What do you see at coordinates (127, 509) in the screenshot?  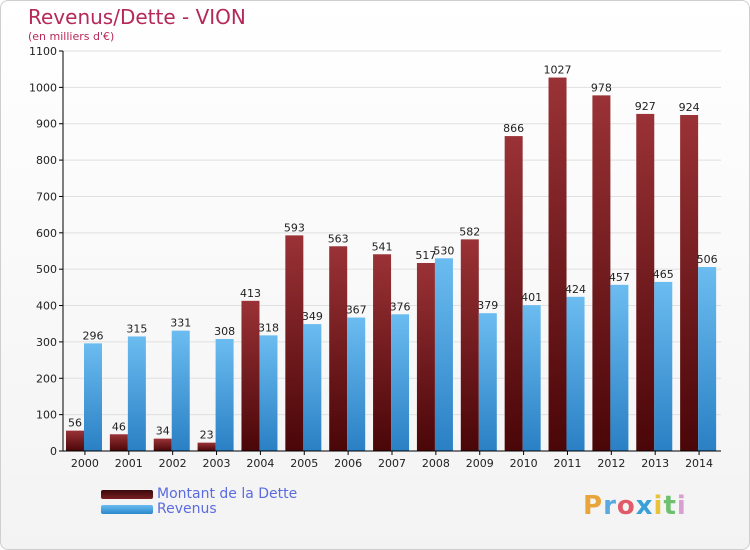 I see `legend-swatch-revenue` at bounding box center [127, 509].